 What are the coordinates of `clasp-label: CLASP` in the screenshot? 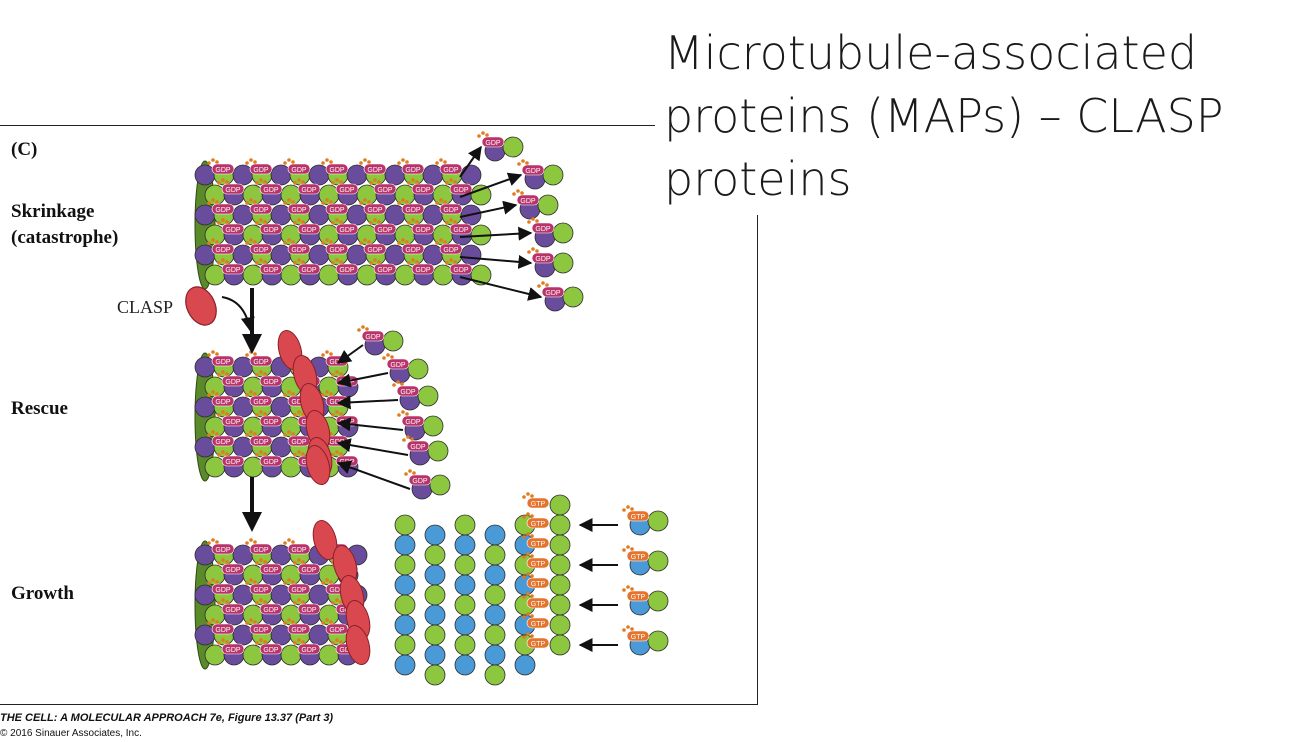 It's located at (145, 307).